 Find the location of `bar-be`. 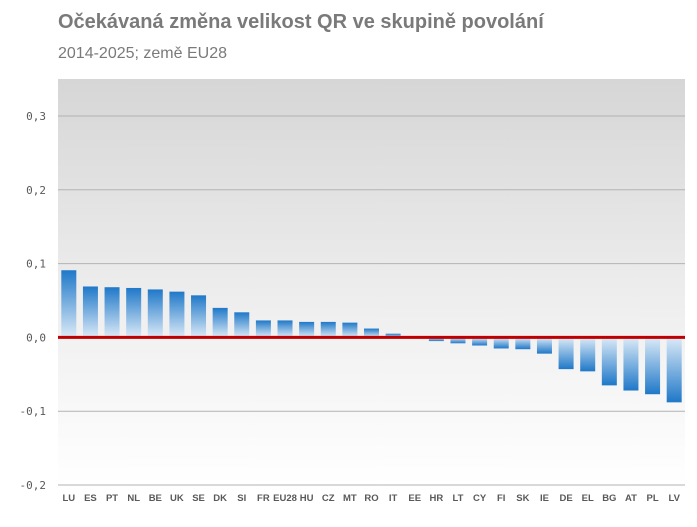

bar-be is located at coordinates (155, 313).